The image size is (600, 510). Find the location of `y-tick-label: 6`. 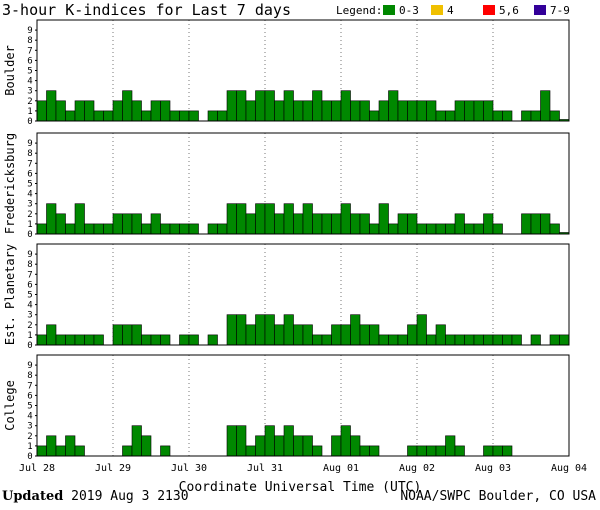

y-tick-label: 6 is located at coordinates (29, 396).